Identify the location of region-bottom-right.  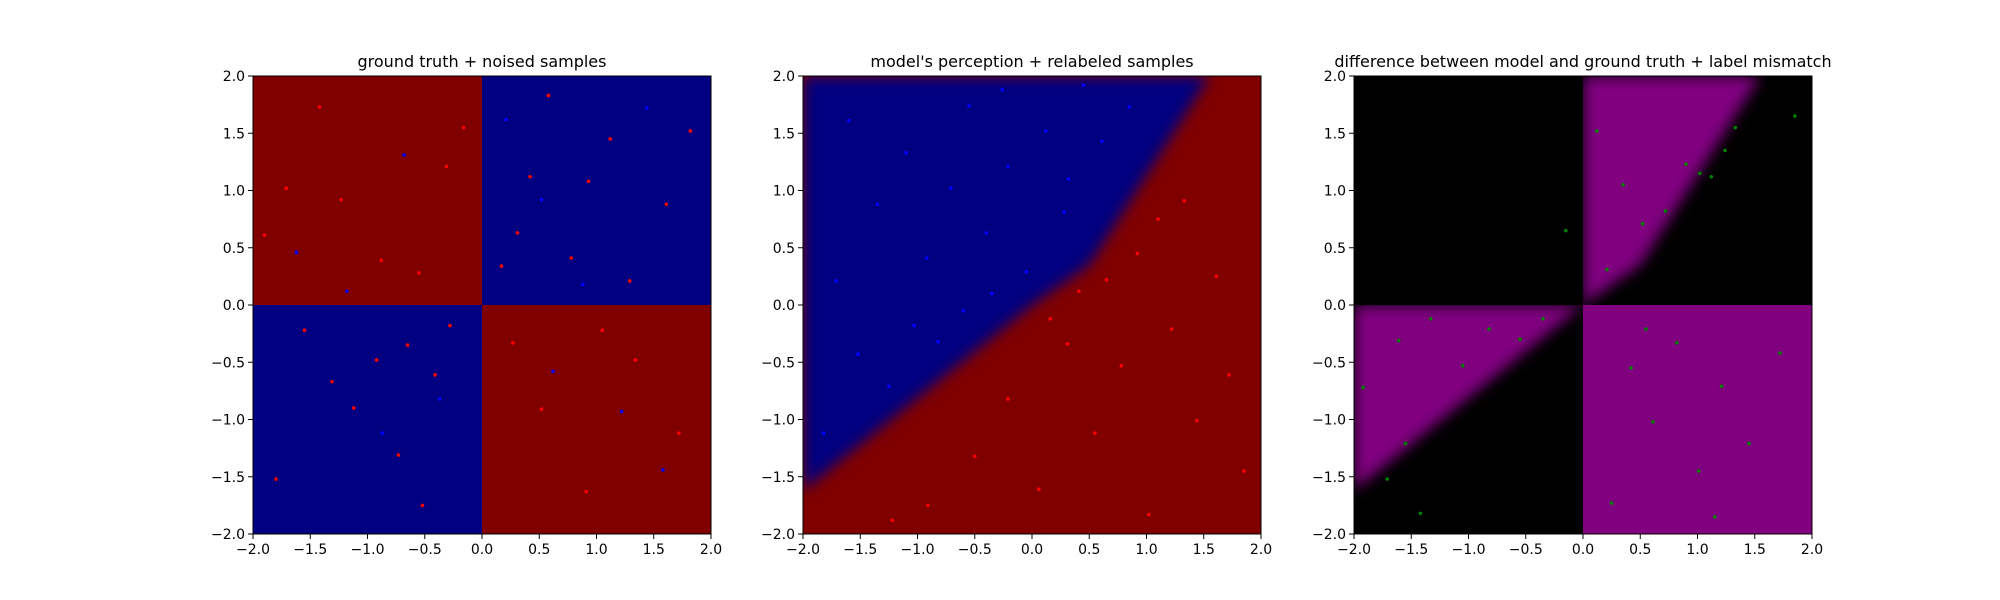
(596, 419).